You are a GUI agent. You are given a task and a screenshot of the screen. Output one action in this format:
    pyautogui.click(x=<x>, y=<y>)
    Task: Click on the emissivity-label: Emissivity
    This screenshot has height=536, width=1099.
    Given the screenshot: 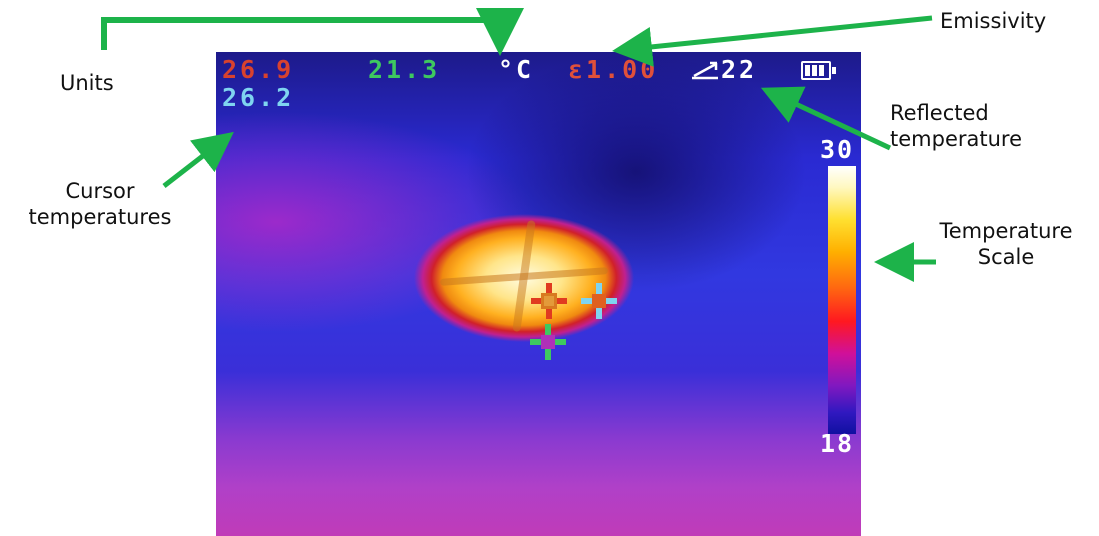 What is the action you would take?
    pyautogui.click(x=993, y=21)
    